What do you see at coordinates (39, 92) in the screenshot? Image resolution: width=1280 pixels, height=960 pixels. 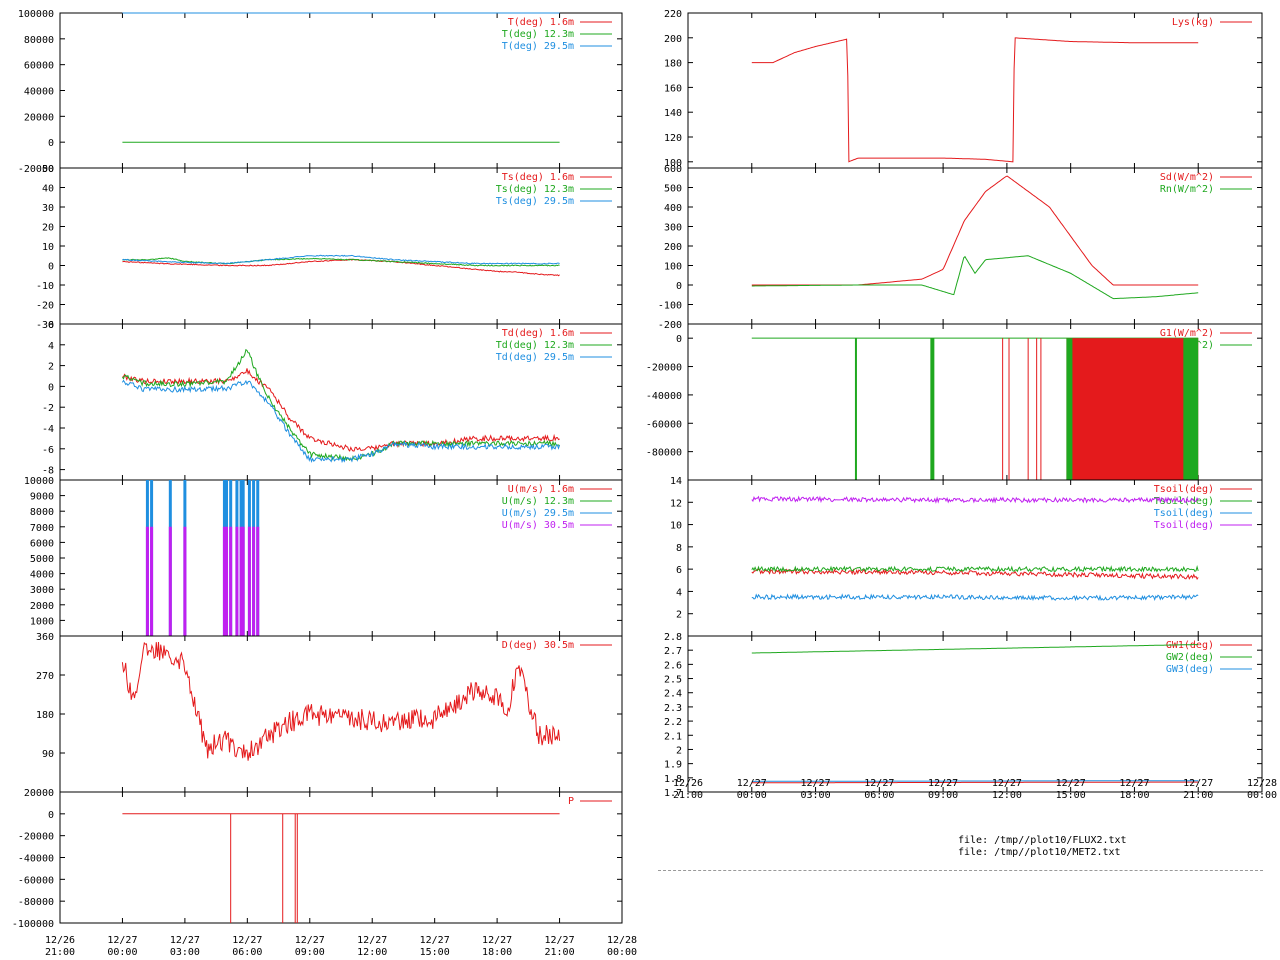 I see `y-tick-label: 40000` at bounding box center [39, 92].